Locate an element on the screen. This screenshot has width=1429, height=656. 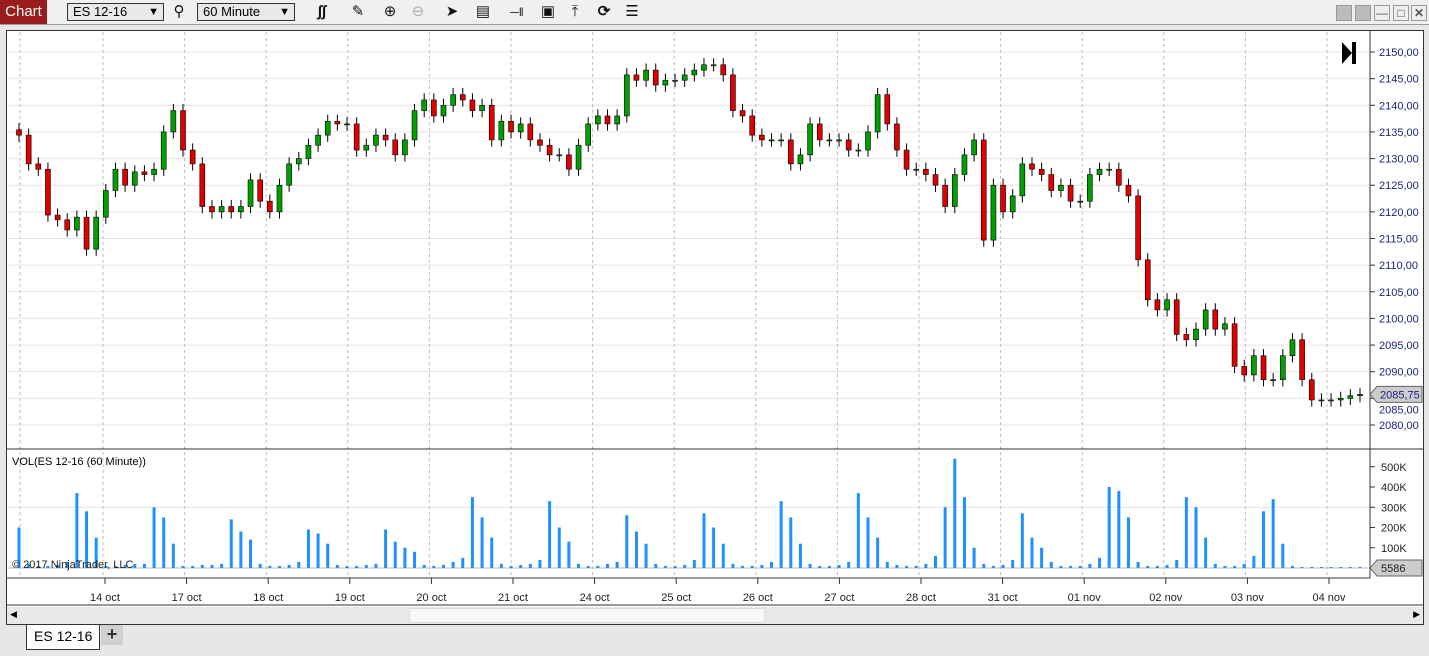
window-link-icon is located at coordinates (1344, 13).